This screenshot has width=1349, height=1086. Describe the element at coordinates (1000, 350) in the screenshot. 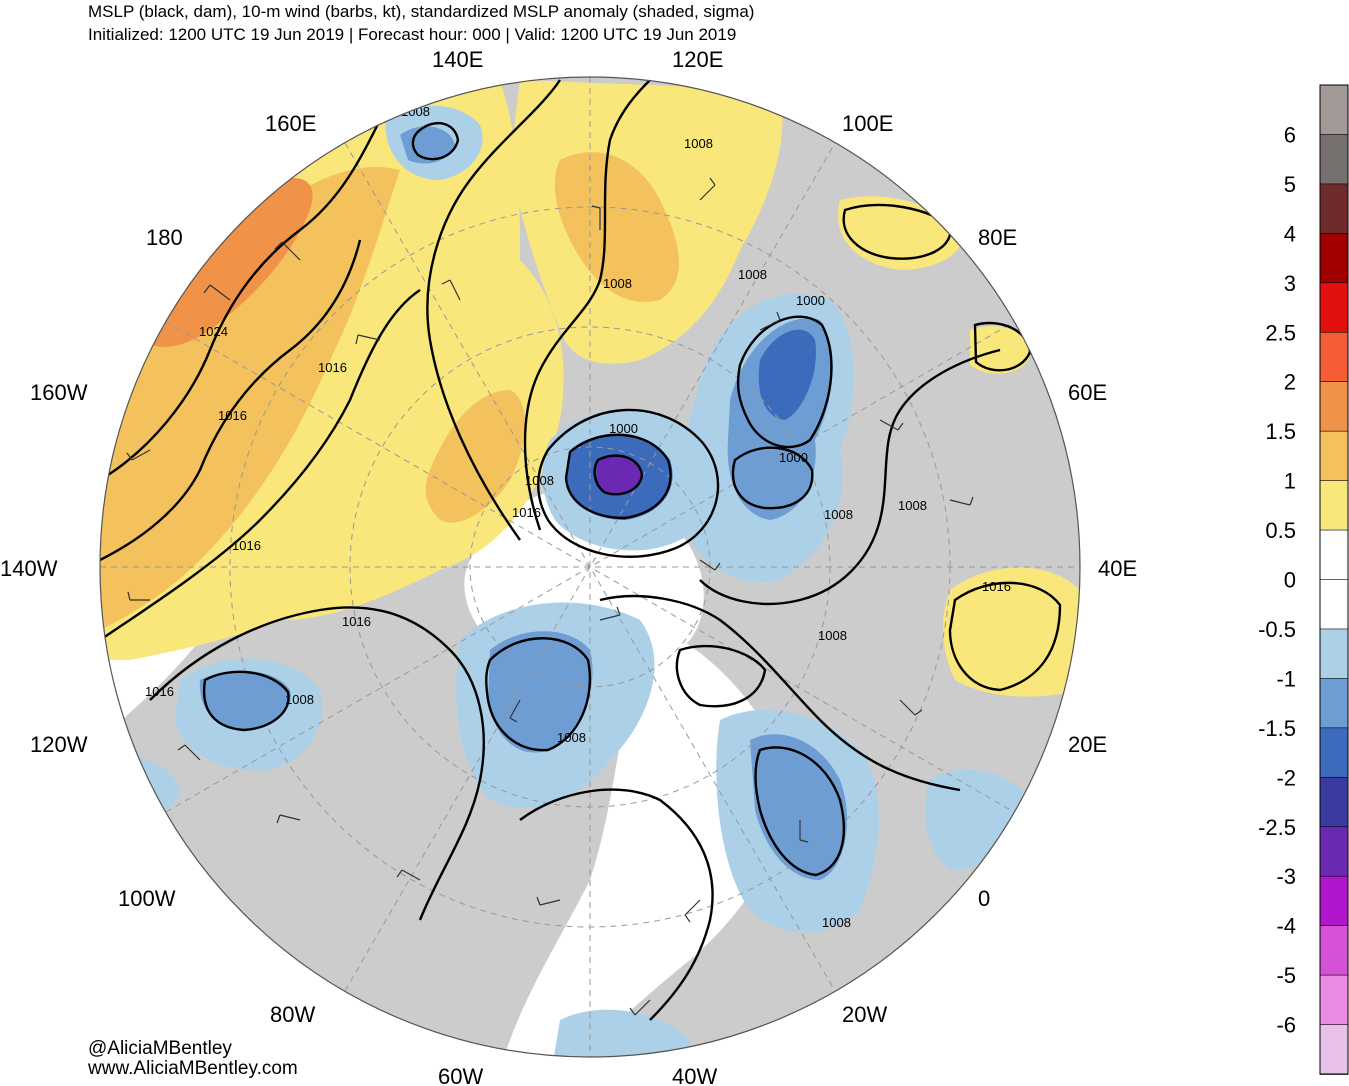

I see `anomaly-positive-urals` at that location.